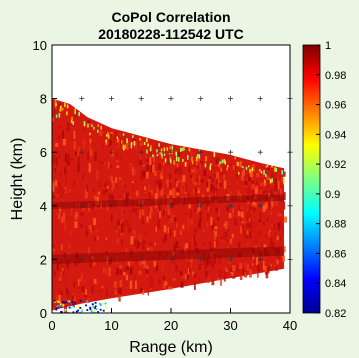 This screenshot has height=358, width=359. Describe the element at coordinates (332, 195) in the screenshot. I see `colorbar-tick-label: 0.9` at that location.